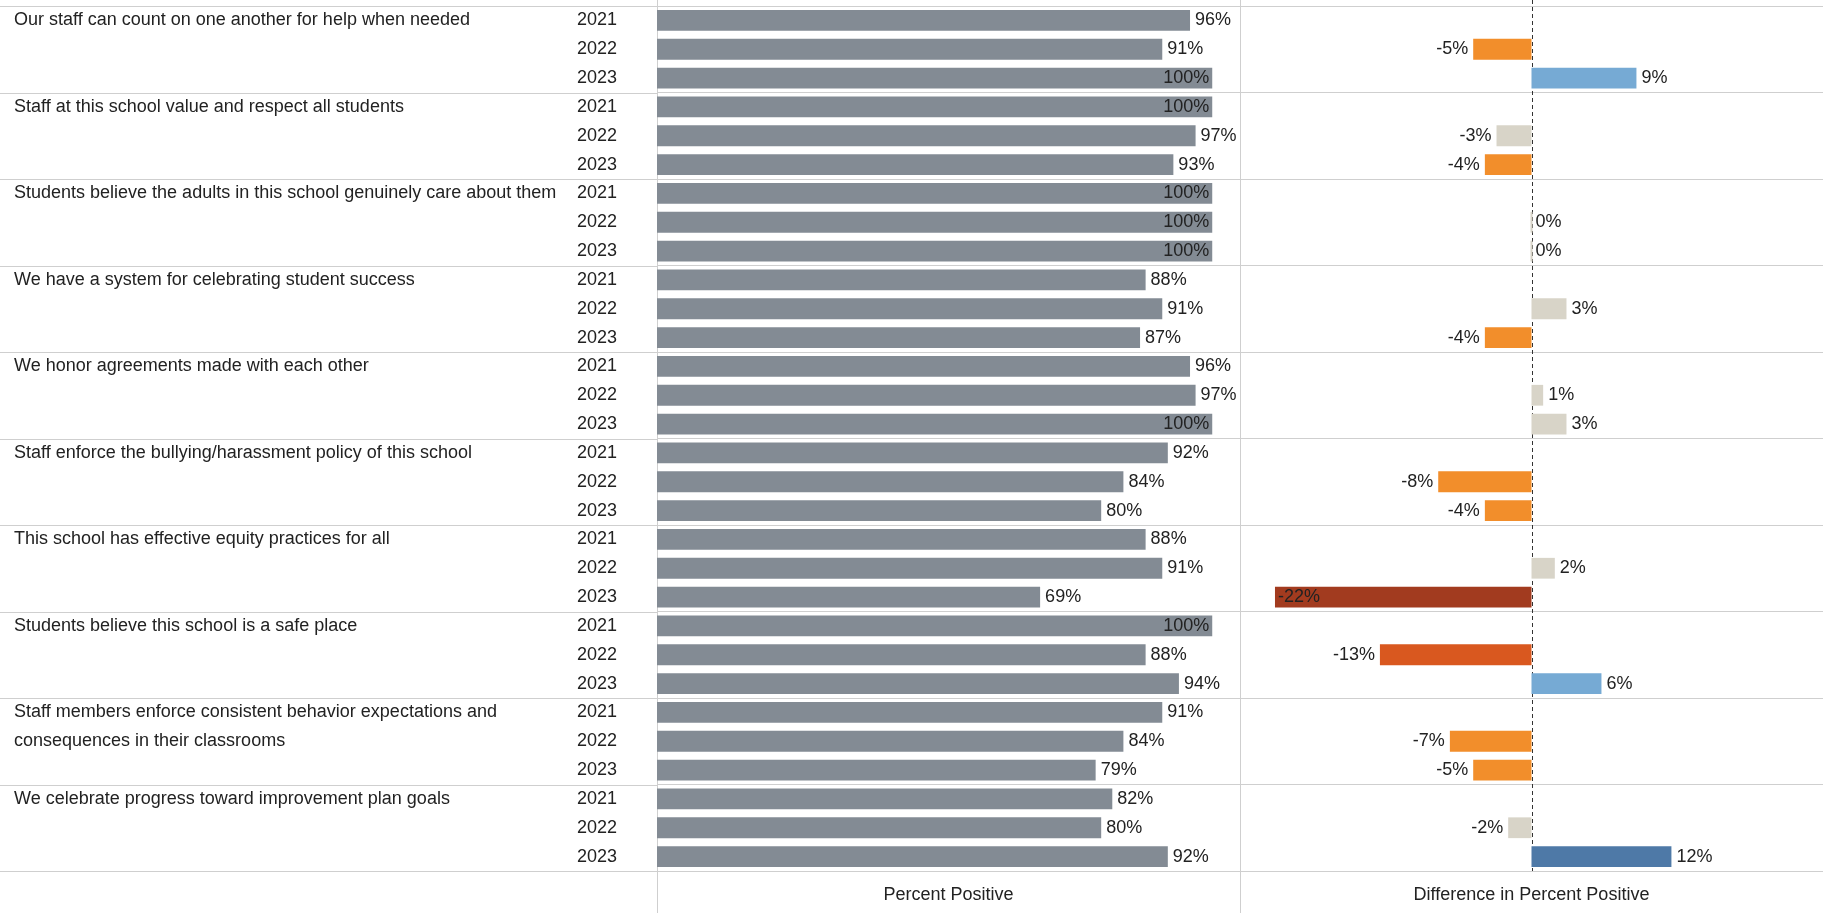 The width and height of the screenshot is (1823, 913). Describe the element at coordinates (1654, 77) in the screenshot. I see `data-label: 9%` at that location.